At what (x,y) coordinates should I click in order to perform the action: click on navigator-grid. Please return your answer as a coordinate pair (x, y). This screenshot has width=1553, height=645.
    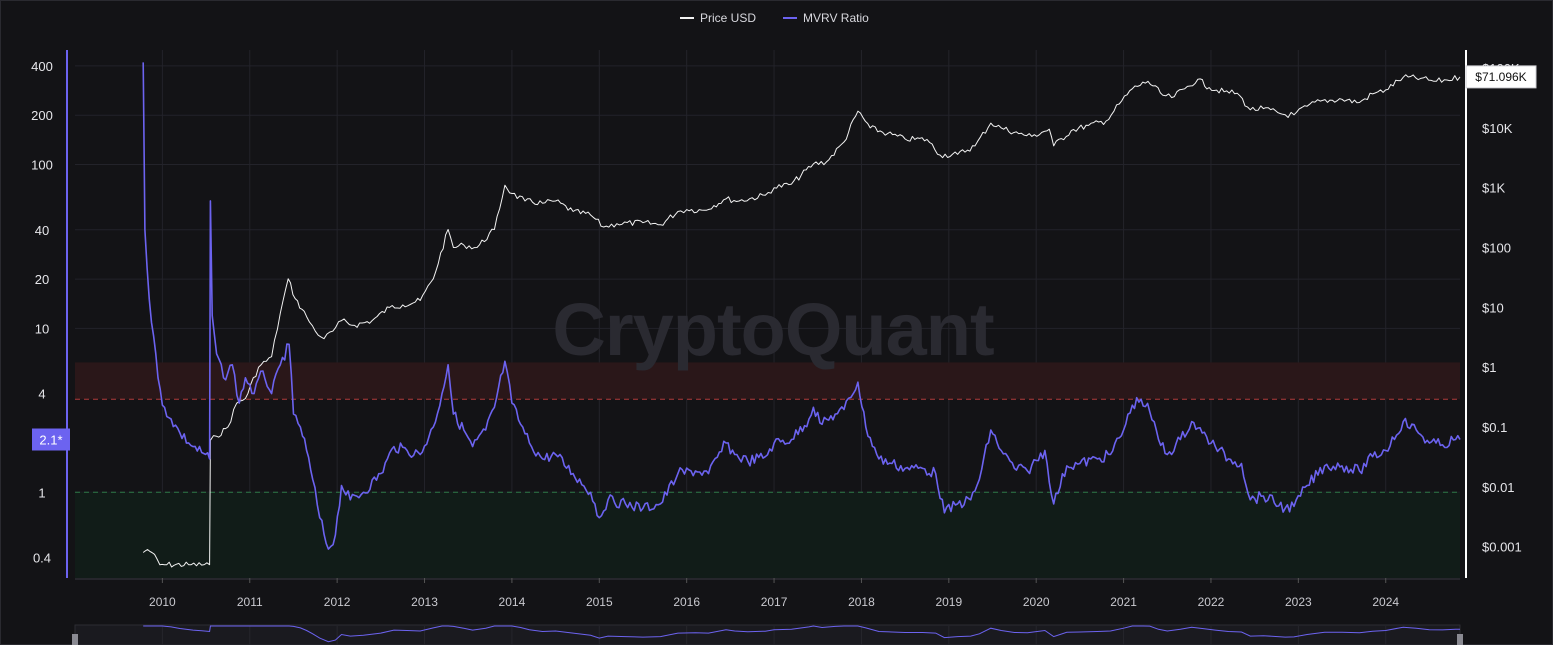
    Looking at the image, I should click on (774, 635).